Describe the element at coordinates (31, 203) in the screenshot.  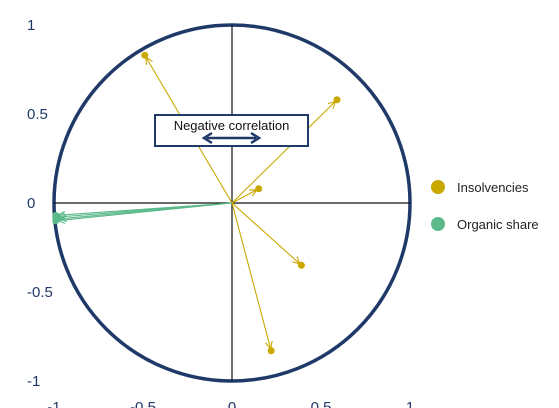
I see `y-tick-label: 0` at that location.